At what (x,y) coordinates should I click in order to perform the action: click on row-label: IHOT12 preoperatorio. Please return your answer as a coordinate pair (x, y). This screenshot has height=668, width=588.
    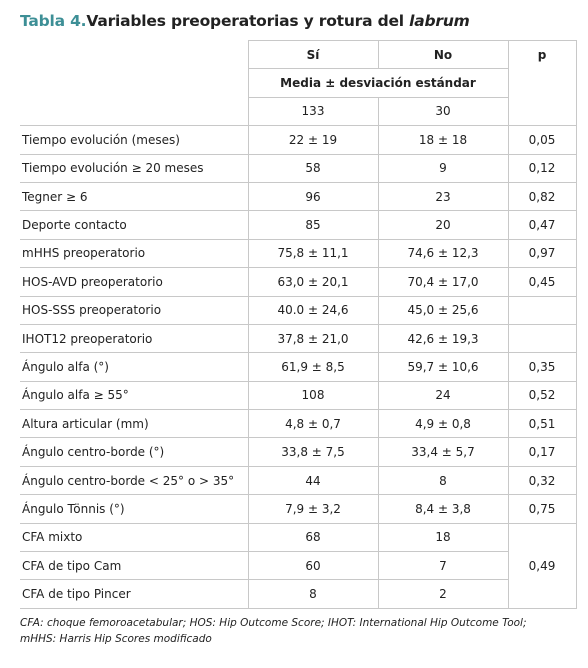
    Looking at the image, I should click on (134, 338).